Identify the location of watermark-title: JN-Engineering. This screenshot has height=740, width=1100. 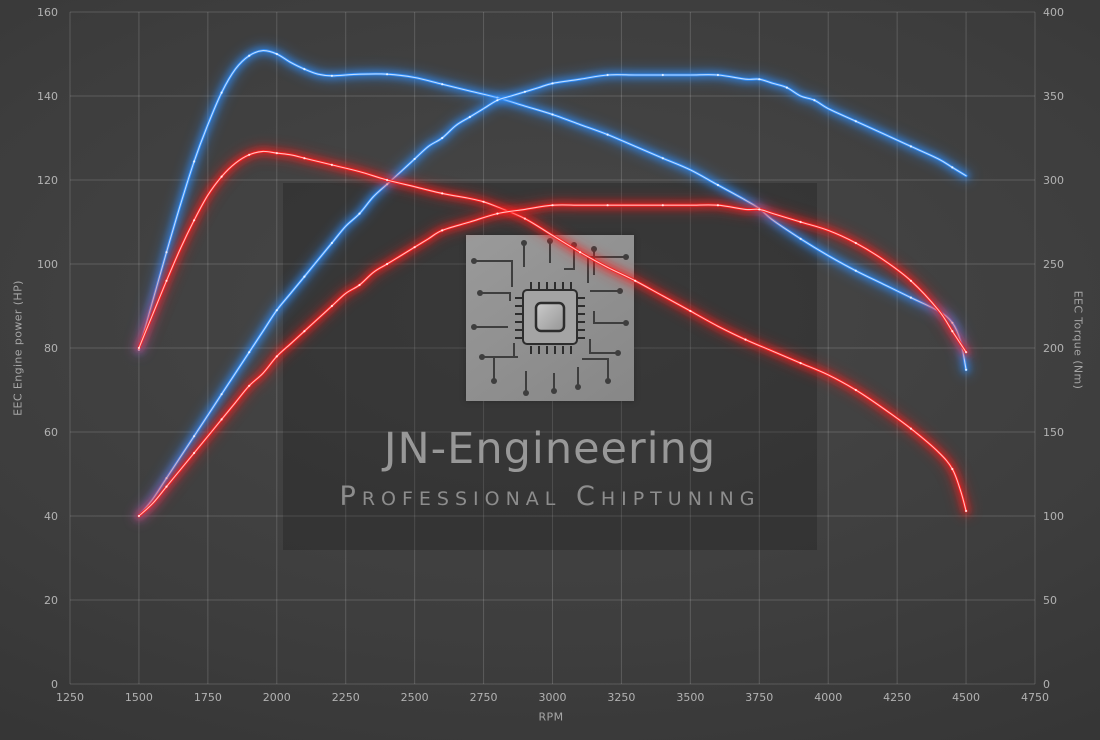
(550, 449).